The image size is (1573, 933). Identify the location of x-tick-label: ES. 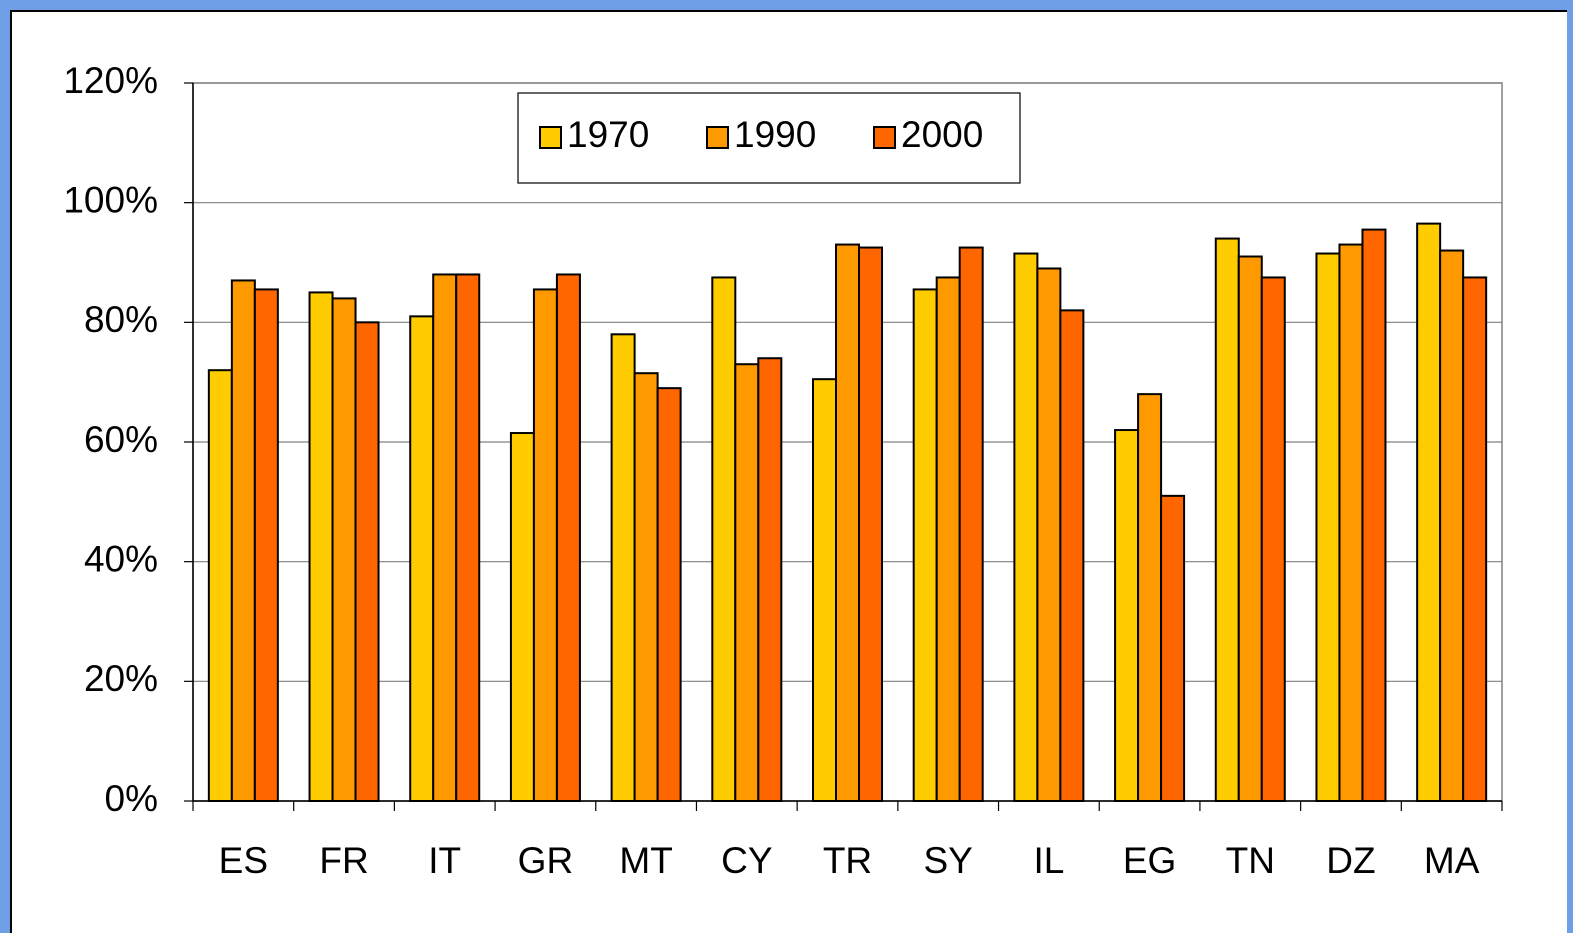
(243, 860).